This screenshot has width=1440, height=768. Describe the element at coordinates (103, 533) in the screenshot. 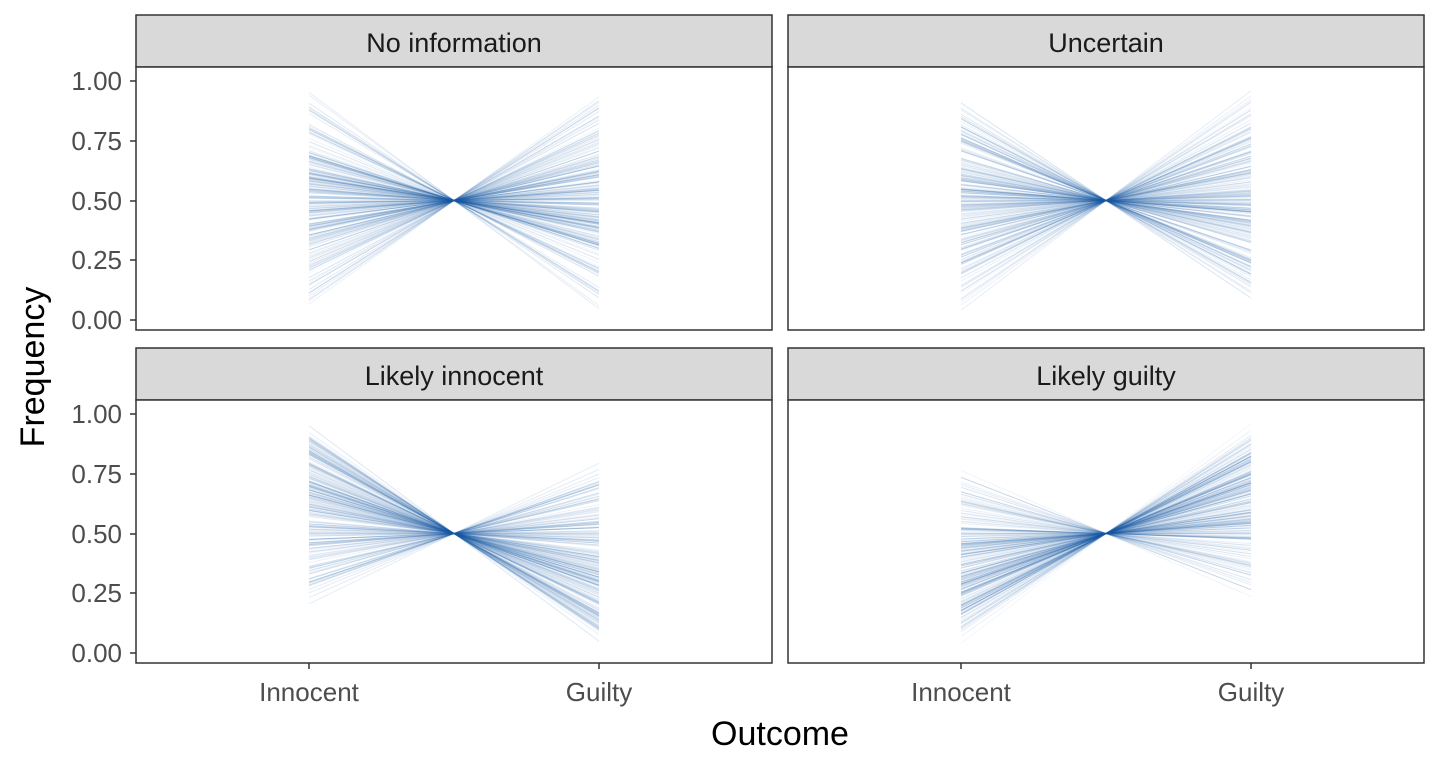

I see `y-axis-bottom: 0.00 0.25 0.50 0.75 1.00` at that location.